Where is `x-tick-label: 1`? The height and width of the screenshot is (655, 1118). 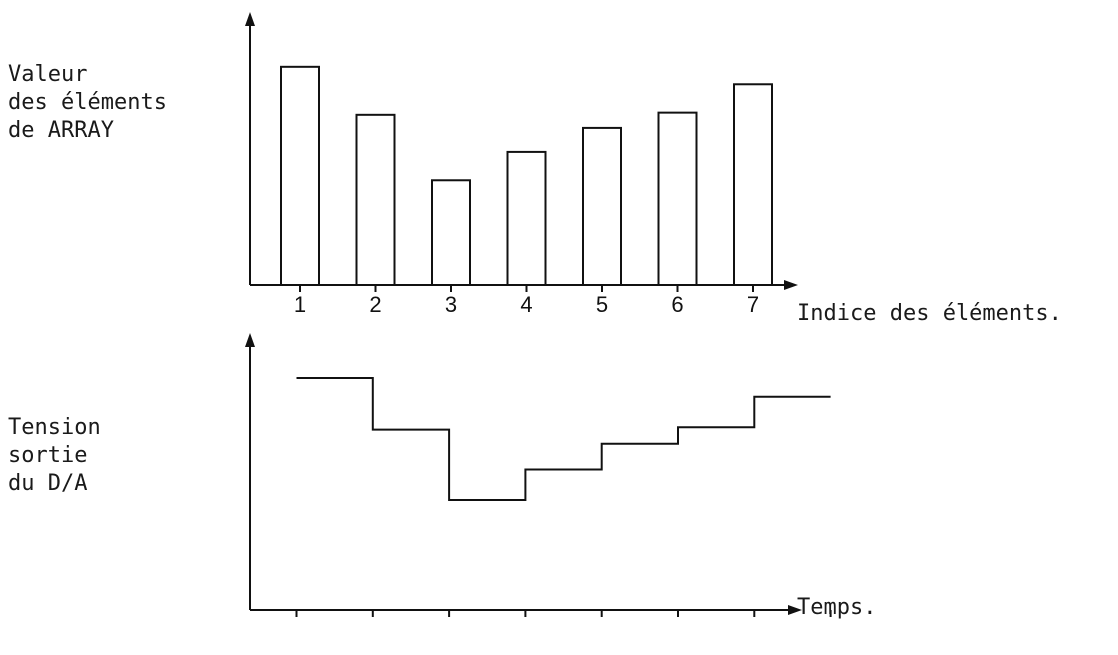
x-tick-label: 1 is located at coordinates (300, 304).